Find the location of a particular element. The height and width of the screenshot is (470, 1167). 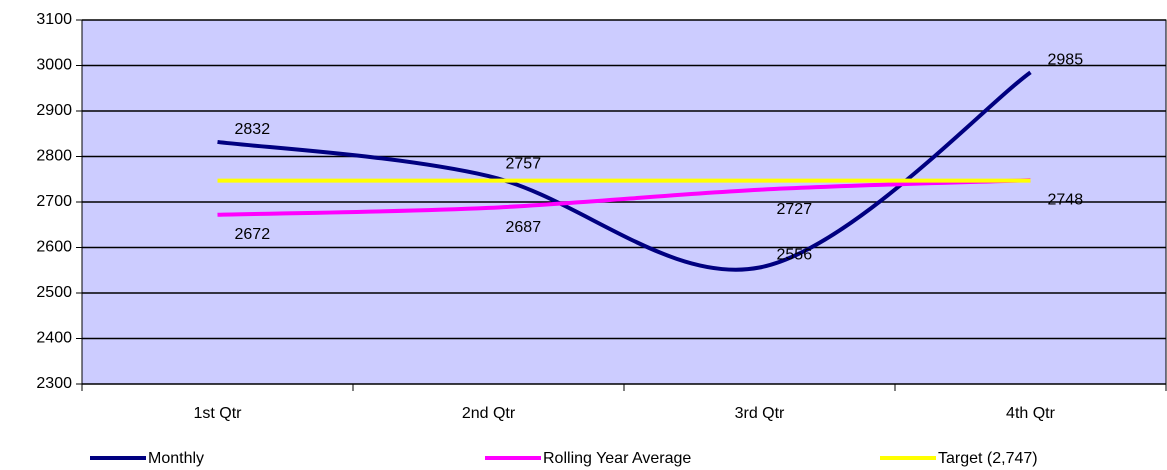

y-tick-label: 2300 is located at coordinates (54, 383).